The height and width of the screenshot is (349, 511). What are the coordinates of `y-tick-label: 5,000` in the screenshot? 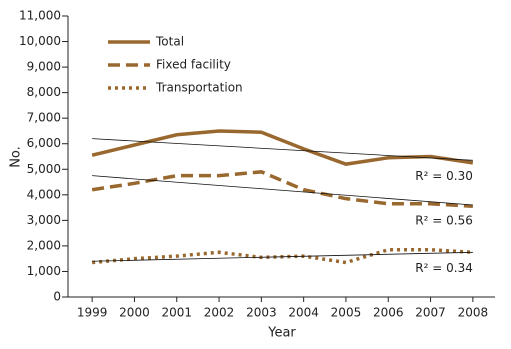 It's located at (44, 169).